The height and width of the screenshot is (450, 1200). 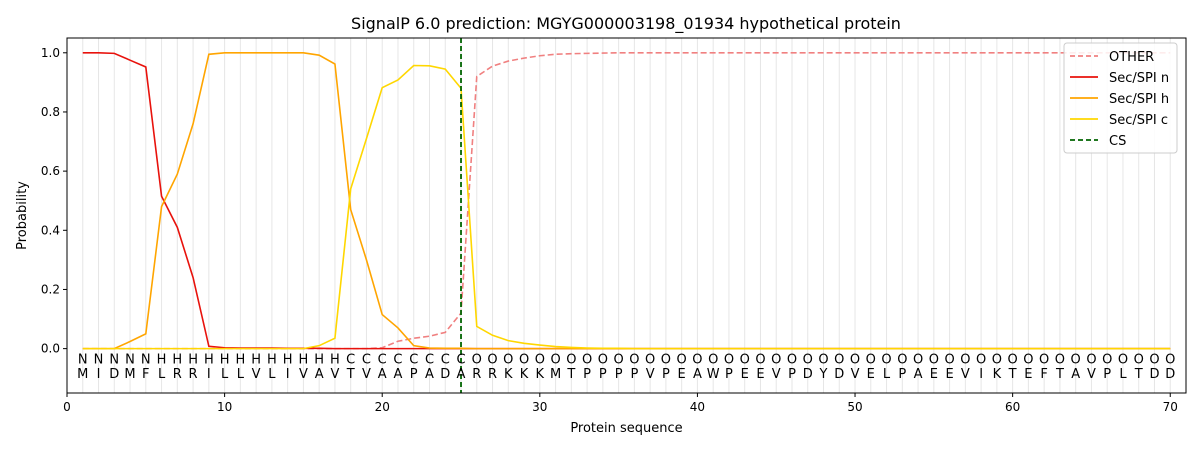 I want to click on legend-label: OTHER, so click(x=1131, y=57).